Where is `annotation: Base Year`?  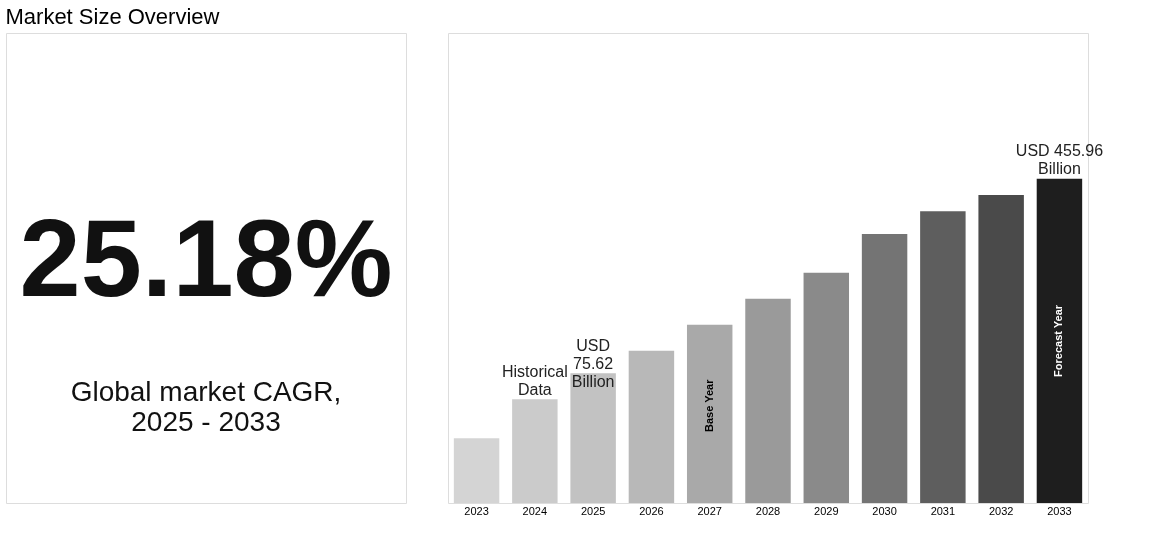
annotation: Base Year is located at coordinates (708, 405).